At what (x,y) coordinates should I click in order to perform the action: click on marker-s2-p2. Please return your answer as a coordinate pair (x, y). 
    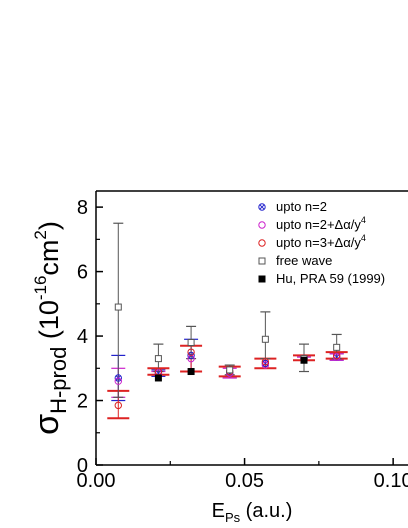
    Looking at the image, I should click on (191, 352).